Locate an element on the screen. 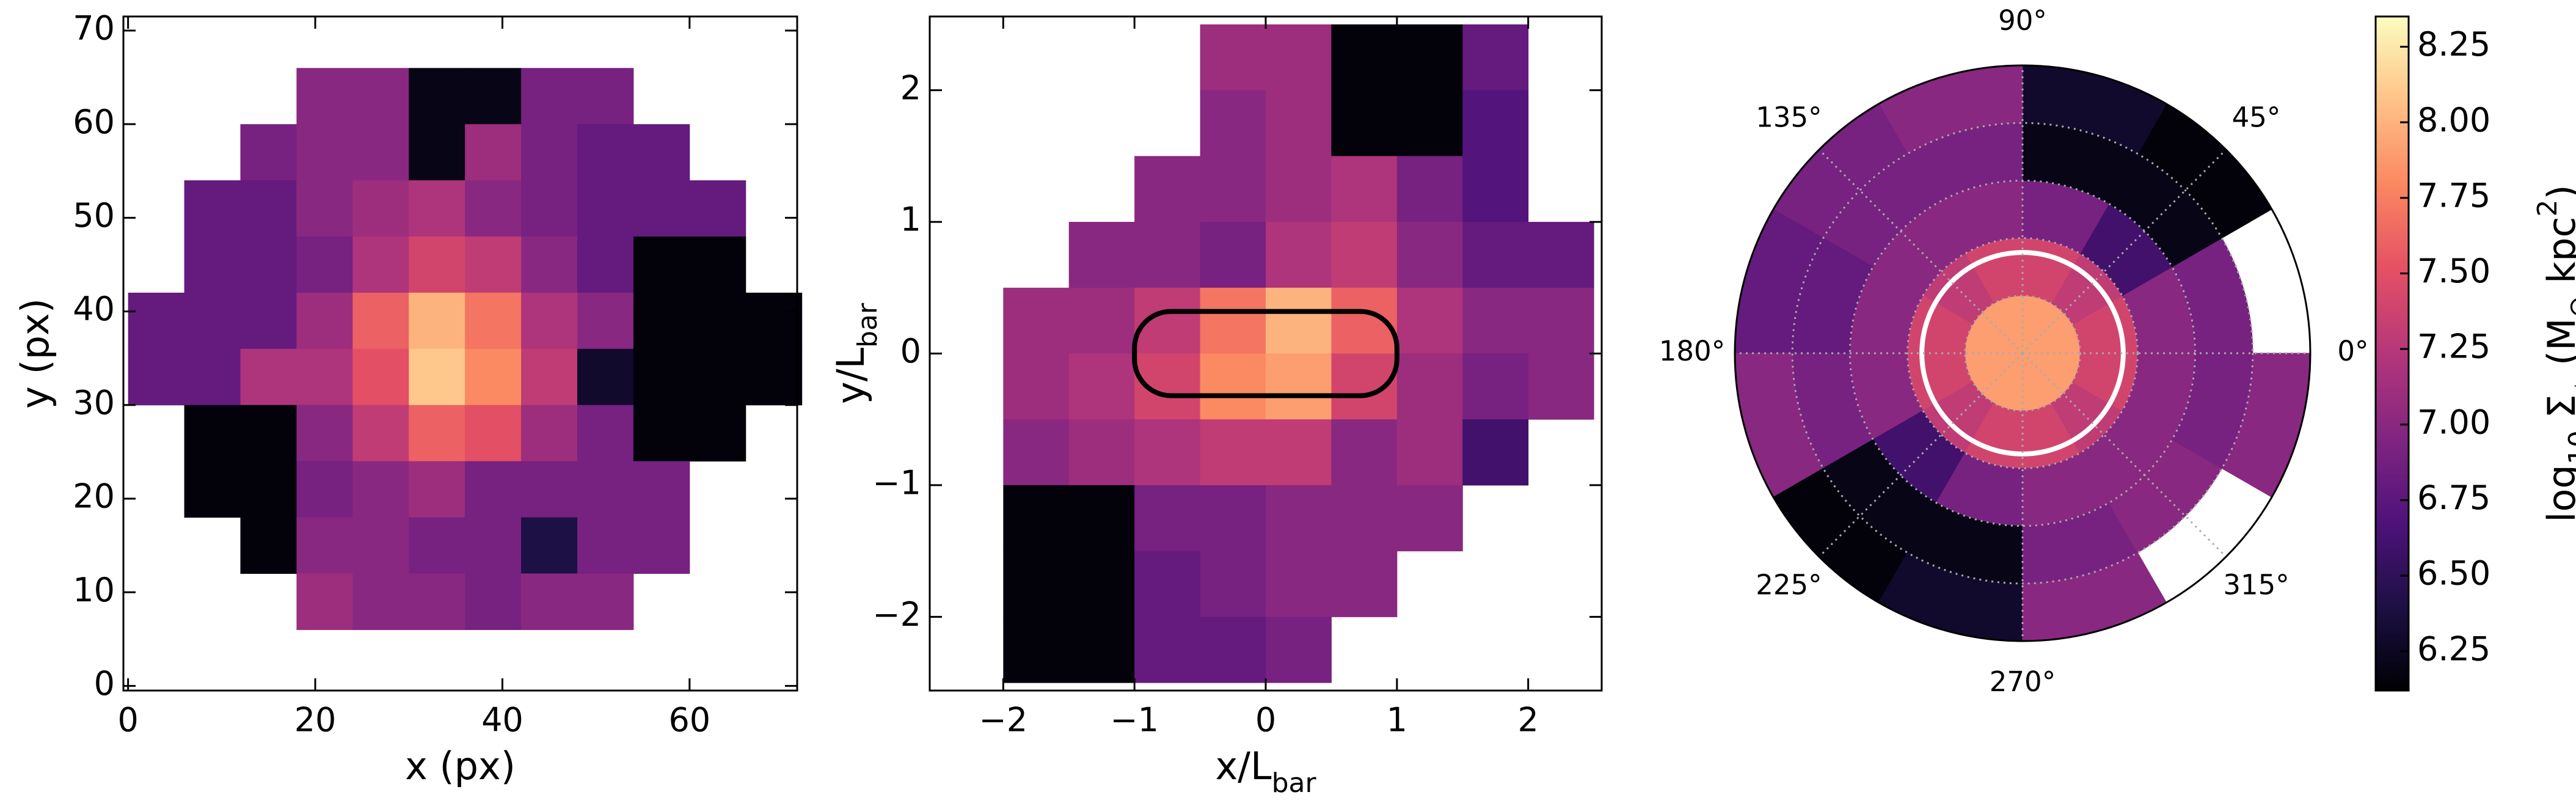  x-axis-label: x/Lbar is located at coordinates (1265, 771).